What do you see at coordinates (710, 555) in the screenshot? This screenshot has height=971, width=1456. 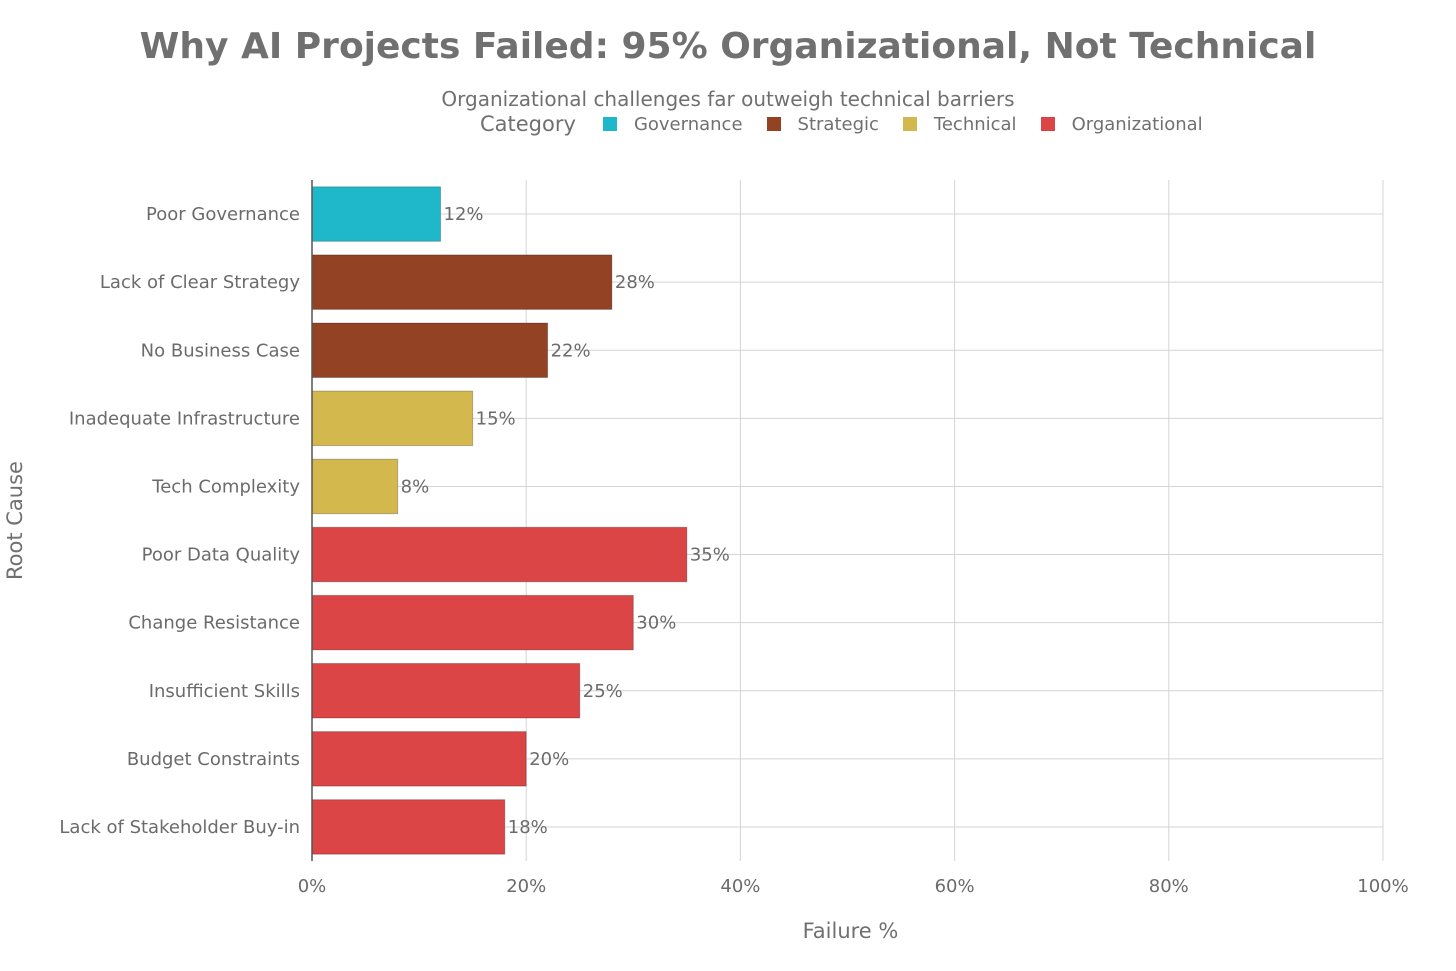 I see `bar-value-label: 35%` at bounding box center [710, 555].